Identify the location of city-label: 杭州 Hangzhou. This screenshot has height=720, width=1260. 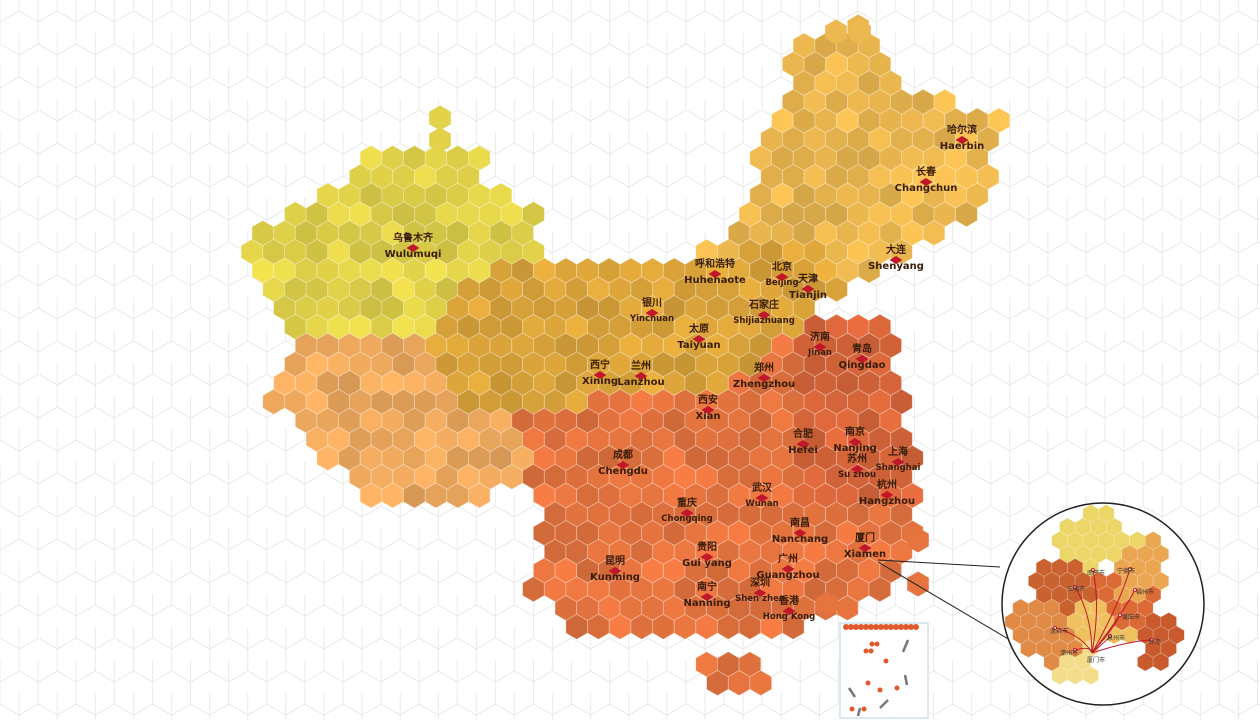
(887, 494).